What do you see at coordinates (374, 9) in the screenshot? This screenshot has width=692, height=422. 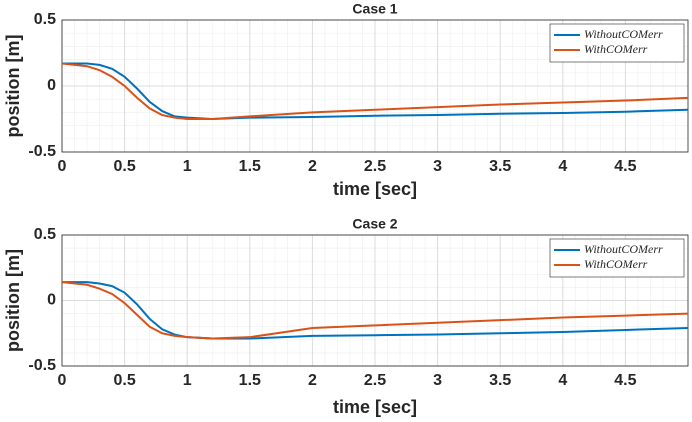 I see `chart-title: Case 1` at bounding box center [374, 9].